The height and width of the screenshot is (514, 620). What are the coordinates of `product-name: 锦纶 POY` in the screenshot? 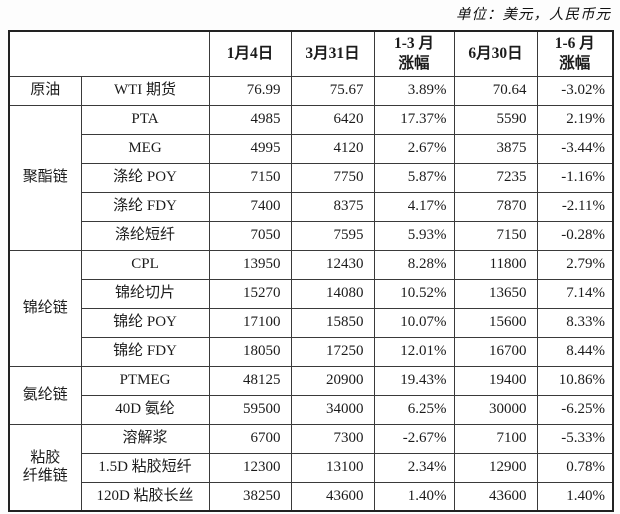 It's located at (145, 322).